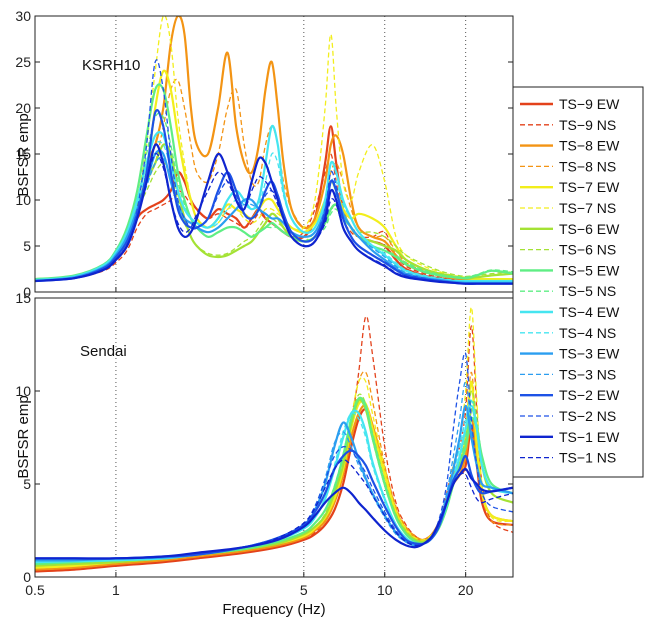  I want to click on x-tick-label: 0.5, so click(35, 590).